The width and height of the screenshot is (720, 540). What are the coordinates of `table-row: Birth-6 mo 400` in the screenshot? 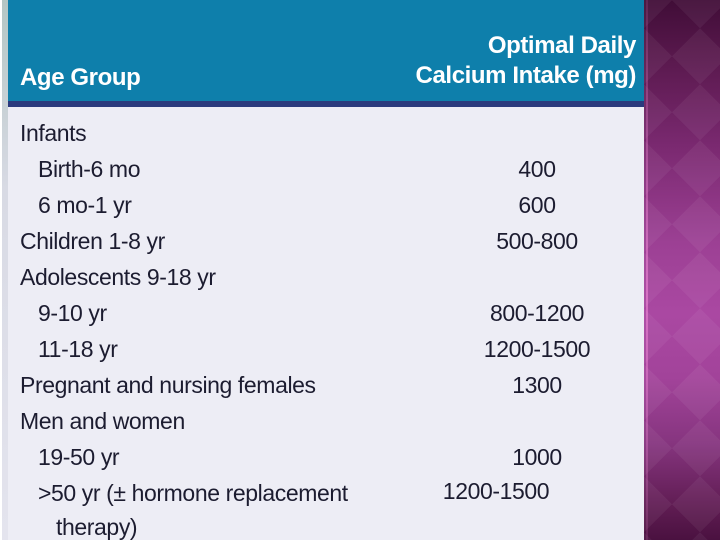 It's located at (326, 169).